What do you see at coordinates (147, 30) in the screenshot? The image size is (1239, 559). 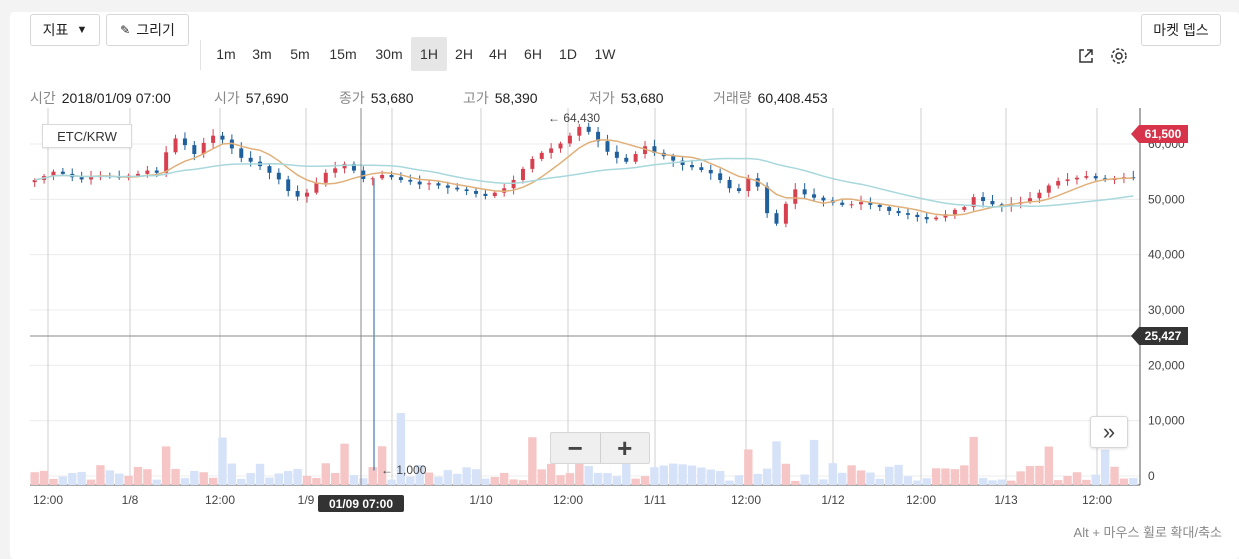 I see `draw-button: ✎ 그리기` at bounding box center [147, 30].